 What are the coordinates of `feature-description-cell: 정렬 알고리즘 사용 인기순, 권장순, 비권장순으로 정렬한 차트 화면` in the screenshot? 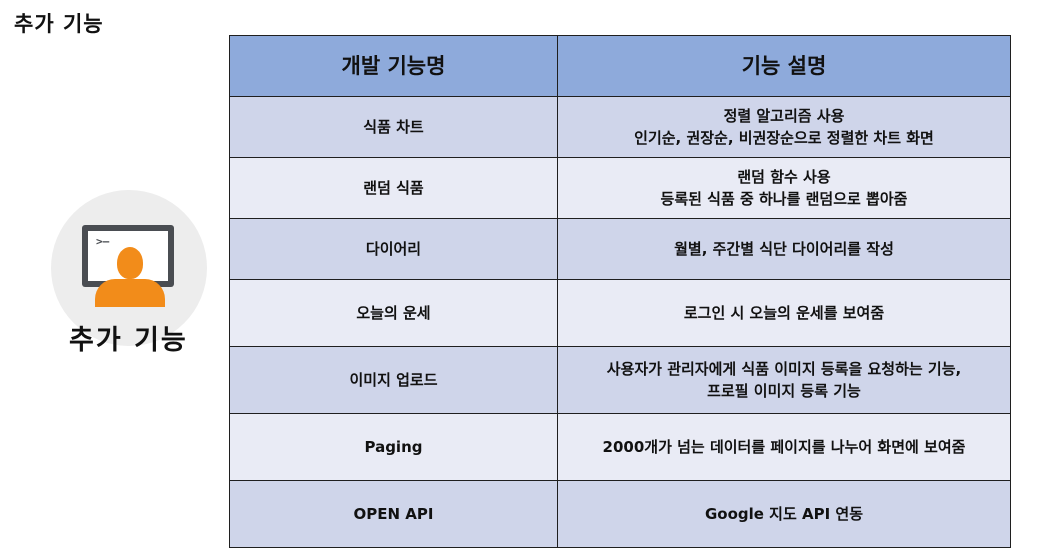 It's located at (784, 127).